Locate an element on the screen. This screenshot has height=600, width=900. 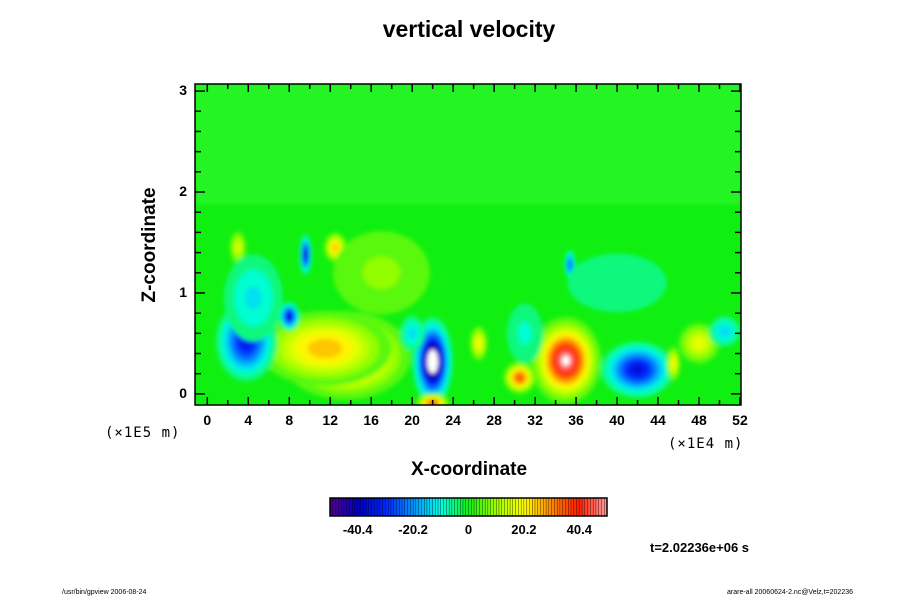
upper-field-band is located at coordinates (468, 144).